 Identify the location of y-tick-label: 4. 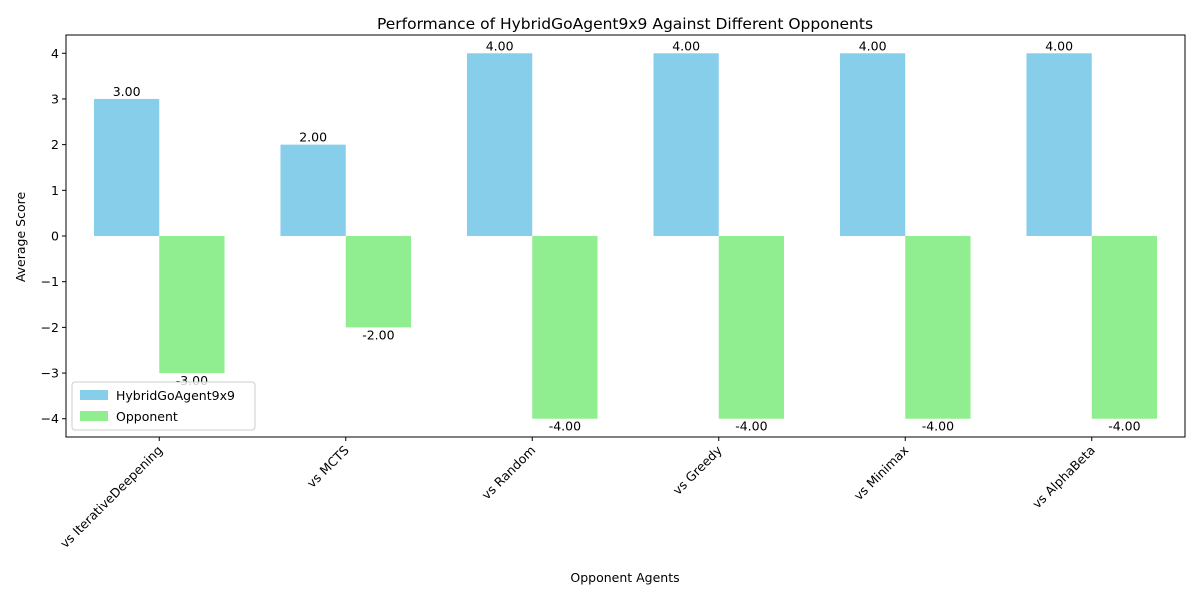
(55, 53).